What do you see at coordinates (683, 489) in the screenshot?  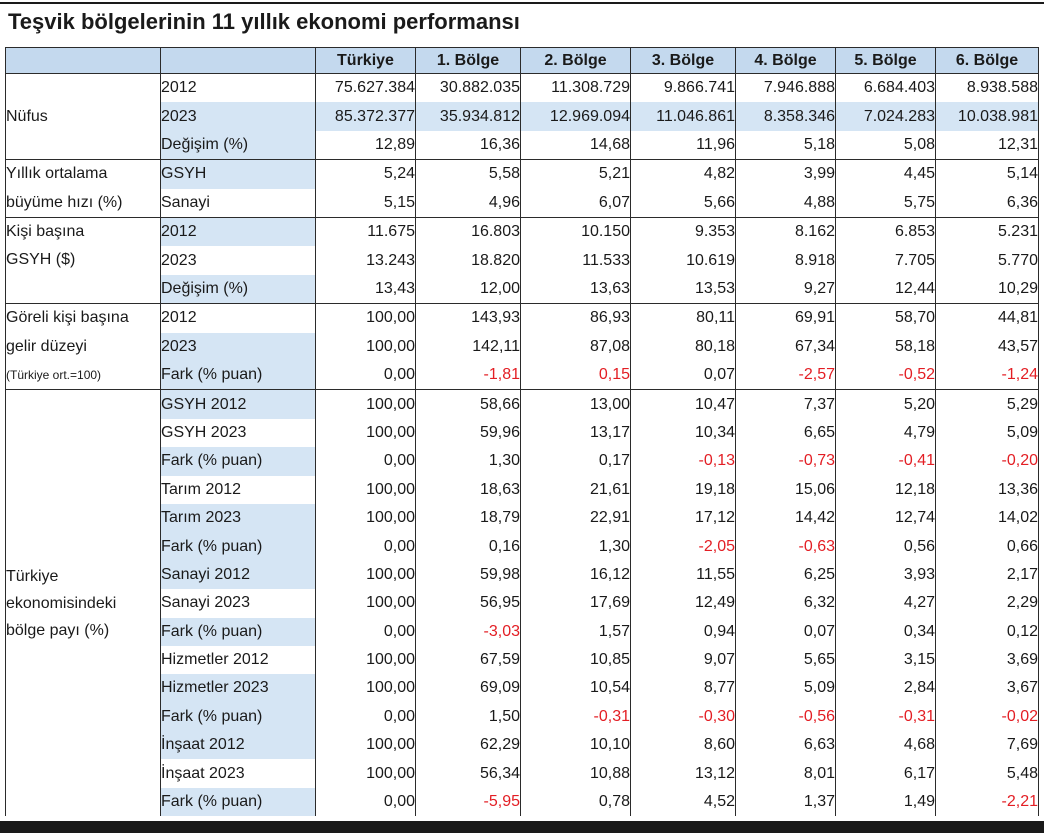 I see `value-cell: 19,18` at bounding box center [683, 489].